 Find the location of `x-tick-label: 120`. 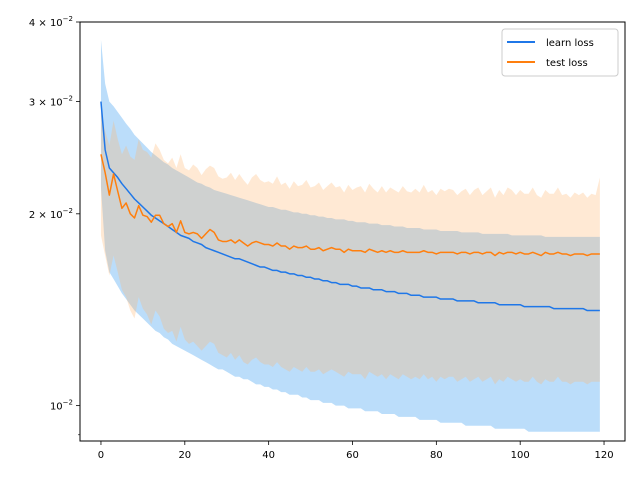

x-tick-label: 120 is located at coordinates (603, 455).